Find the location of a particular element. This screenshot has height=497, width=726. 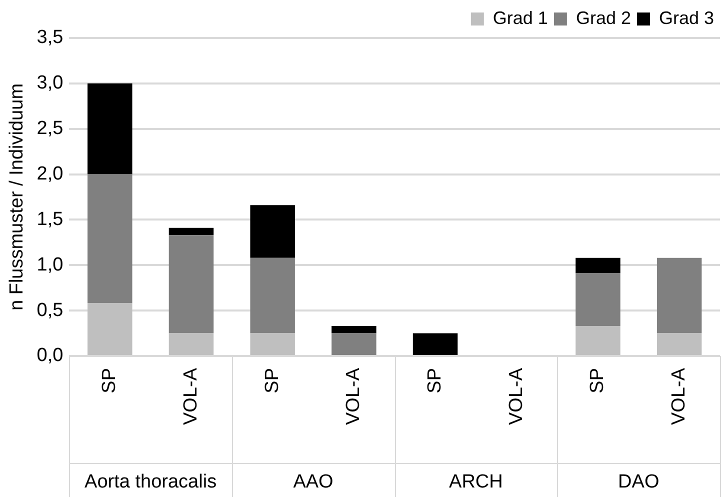

y-axis-title: n Flussmuster / Individuum is located at coordinates (17, 197).